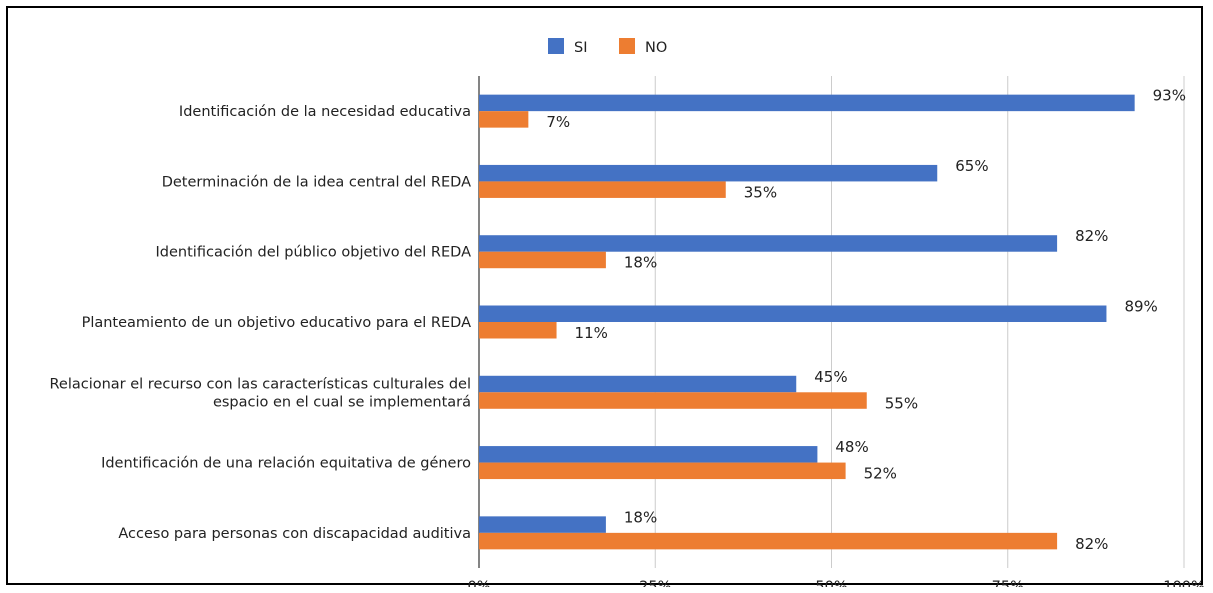  What do you see at coordinates (591, 333) in the screenshot?
I see `data-label: 11%` at bounding box center [591, 333].